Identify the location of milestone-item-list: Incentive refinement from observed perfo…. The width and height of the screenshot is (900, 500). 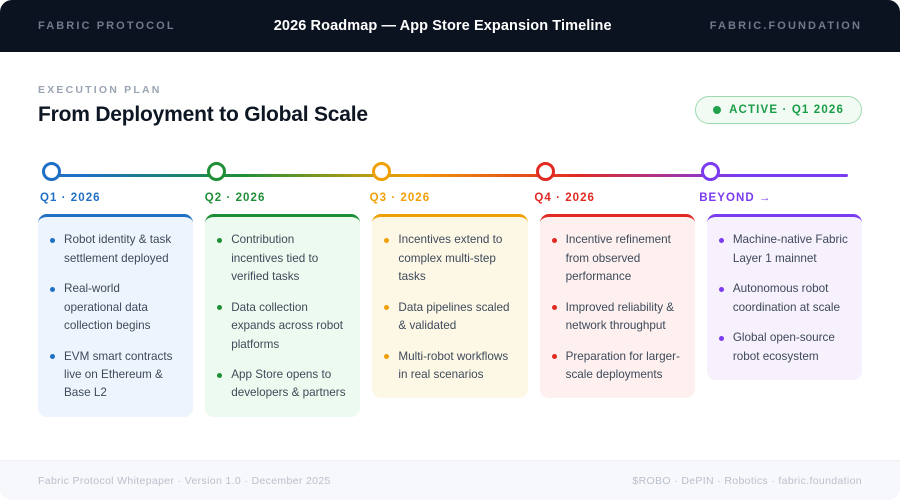
(615, 307).